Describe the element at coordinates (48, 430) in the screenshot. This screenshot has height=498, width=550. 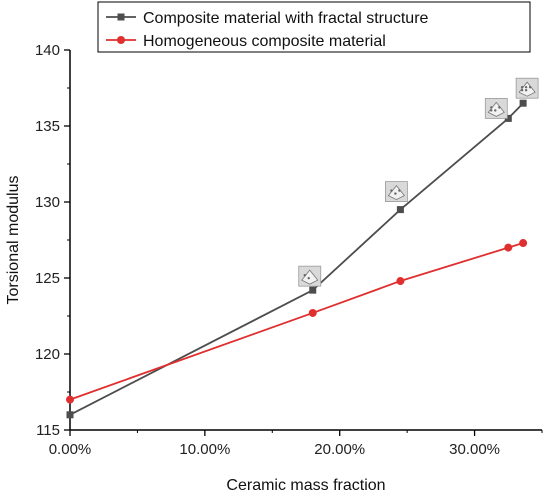
I see `y-tick-label: 115` at that location.